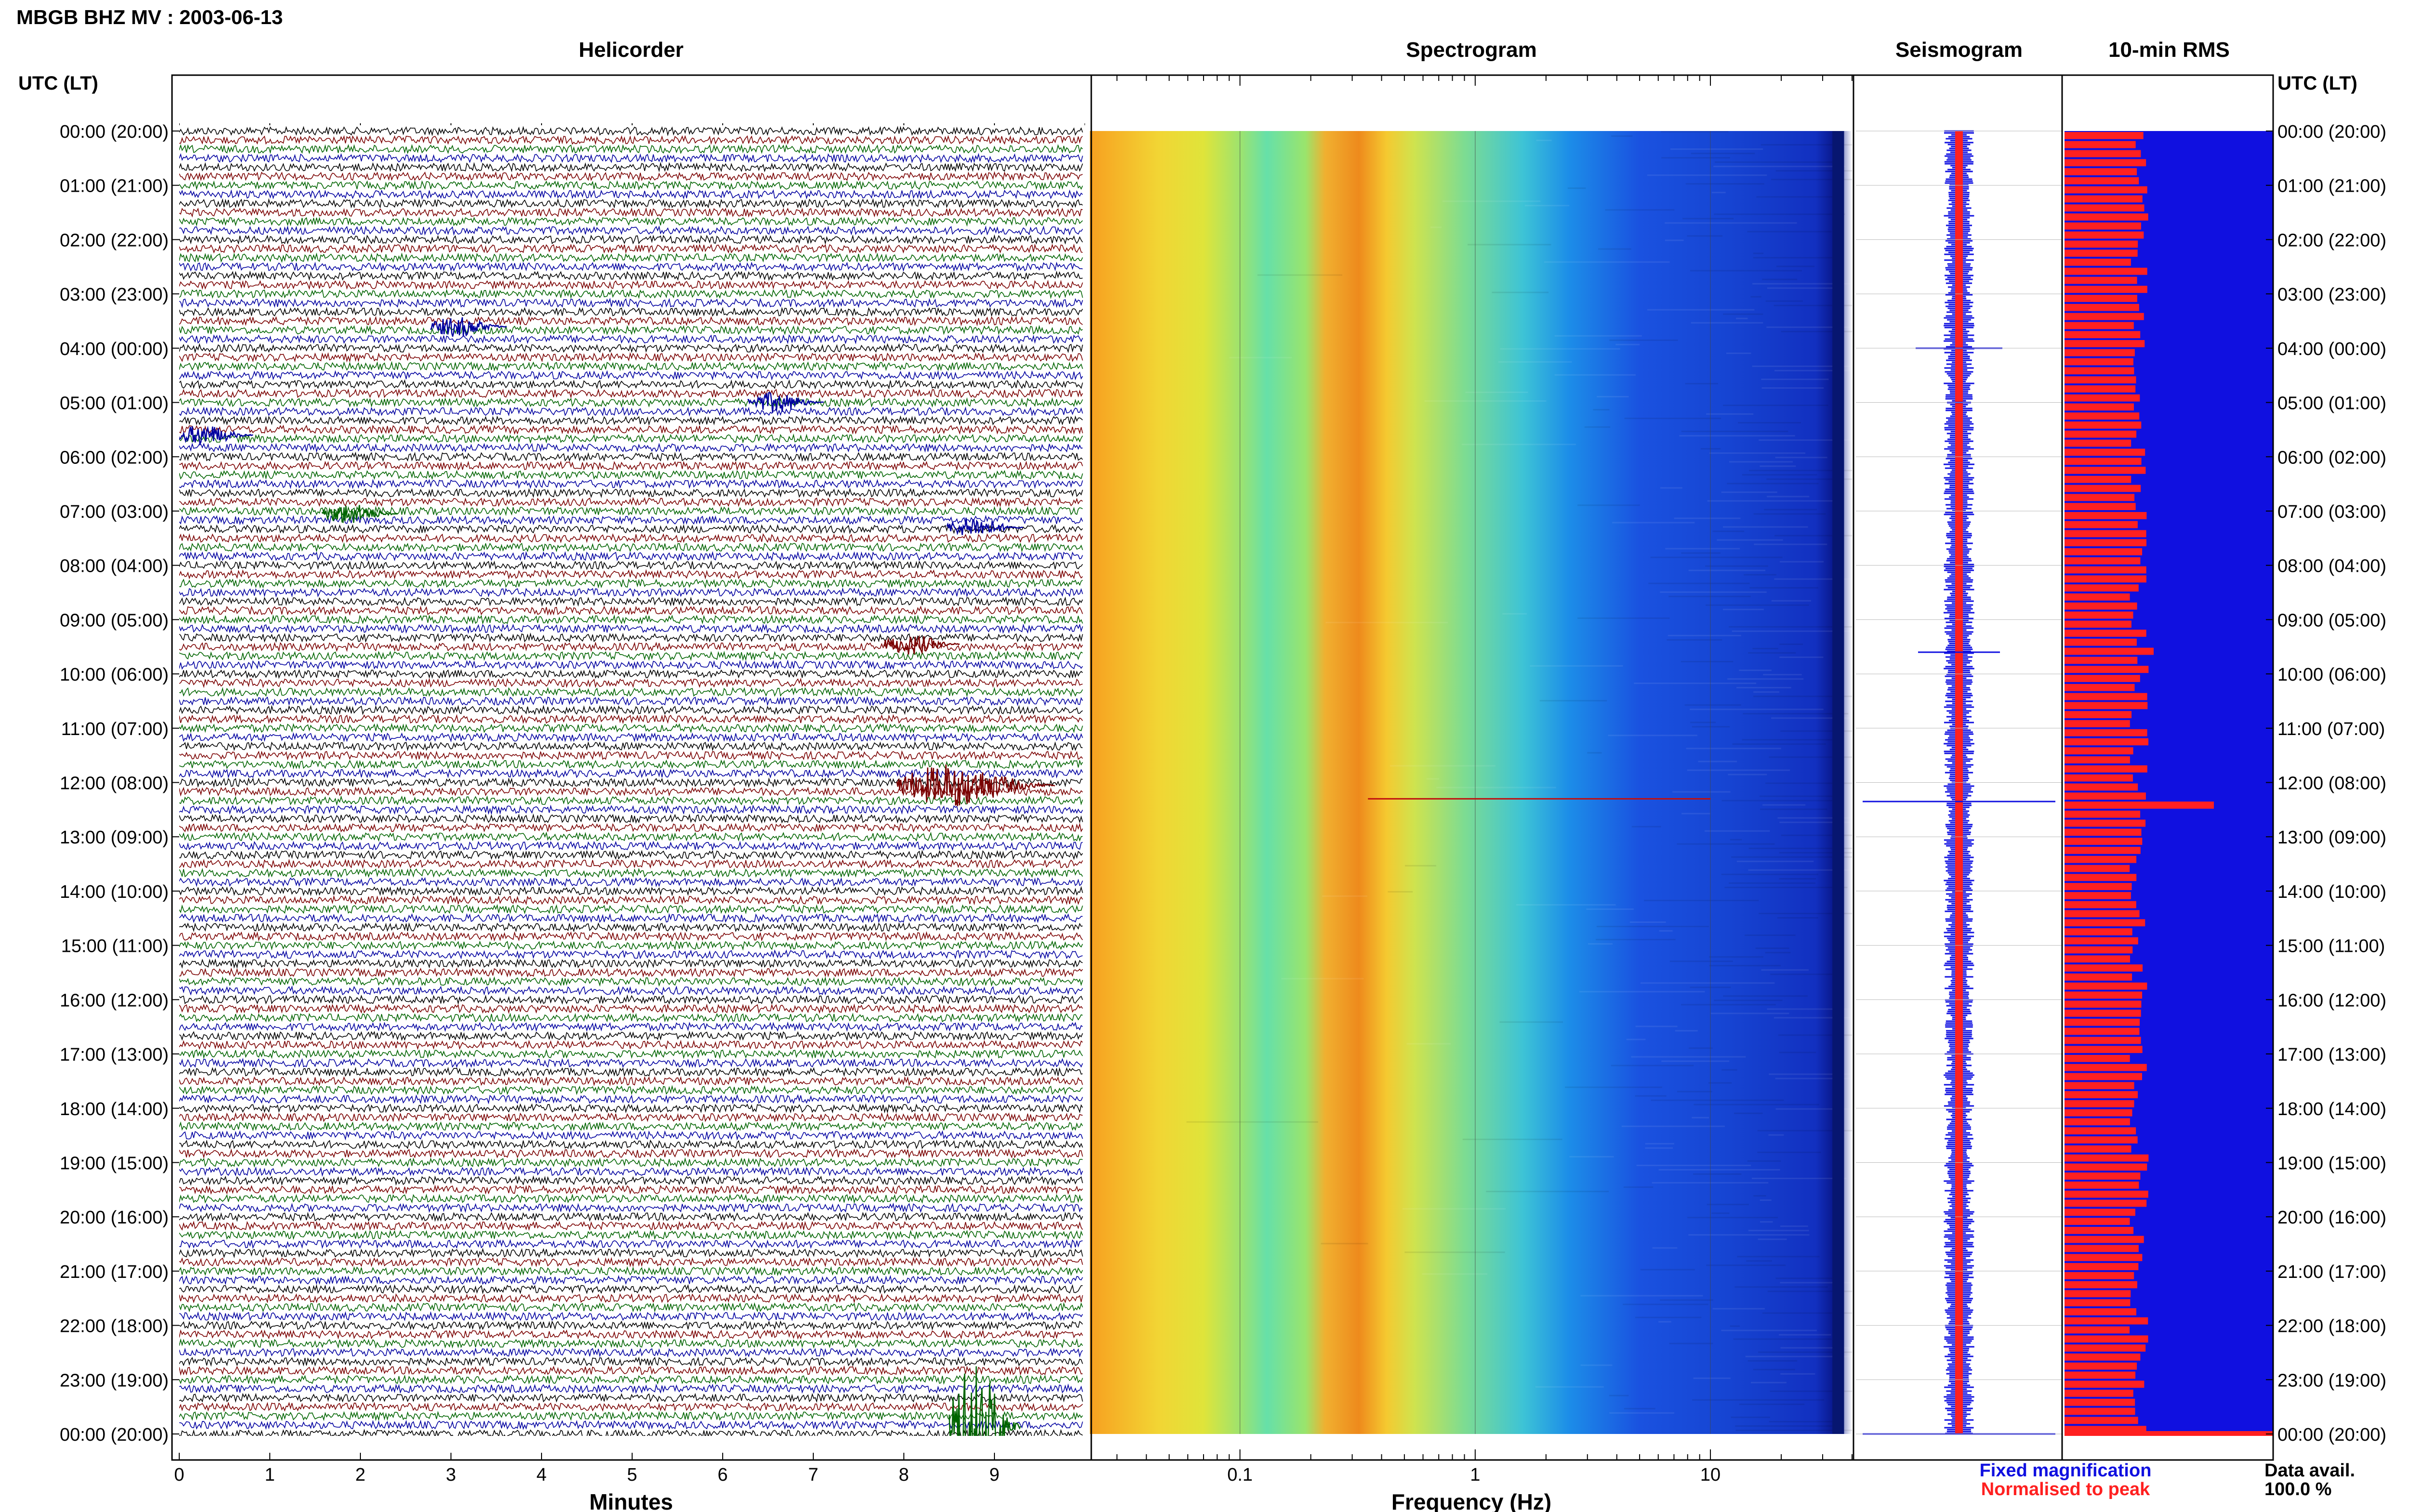 The width and height of the screenshot is (2409, 1512). What do you see at coordinates (2331, 675) in the screenshot?
I see `y-tick-label-right: 10:00 (06:00)` at bounding box center [2331, 675].